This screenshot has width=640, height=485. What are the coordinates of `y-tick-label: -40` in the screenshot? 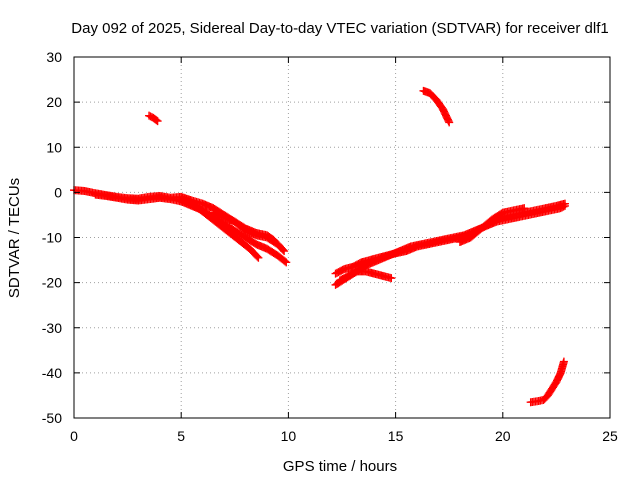 It's located at (52, 373).